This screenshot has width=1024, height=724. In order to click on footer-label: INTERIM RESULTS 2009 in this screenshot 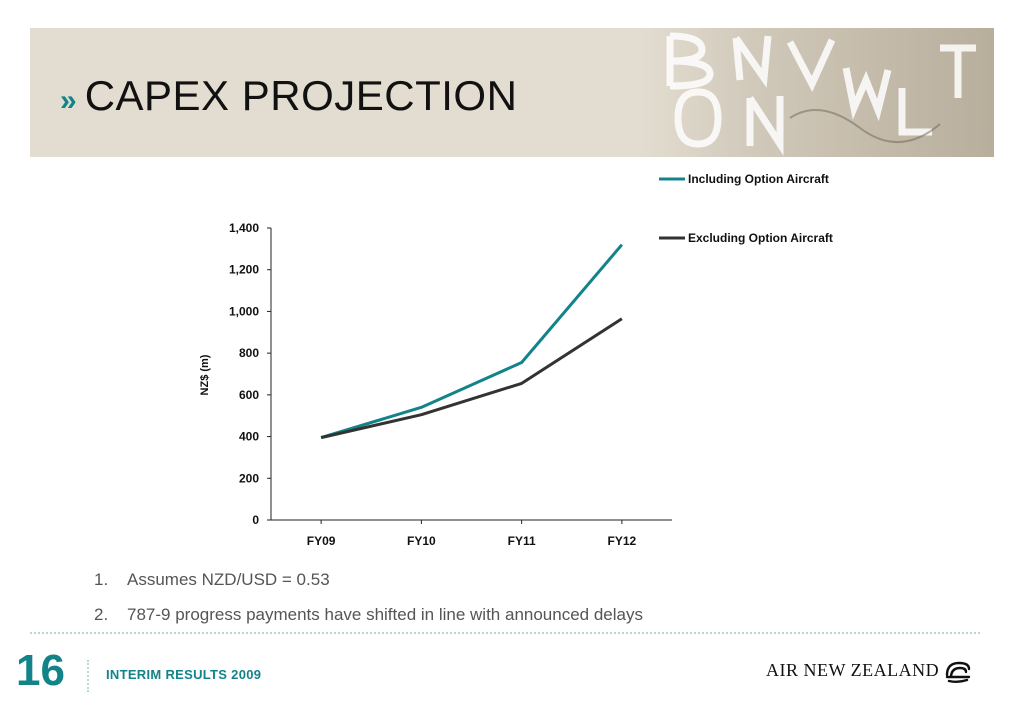, I will do `click(184, 674)`.